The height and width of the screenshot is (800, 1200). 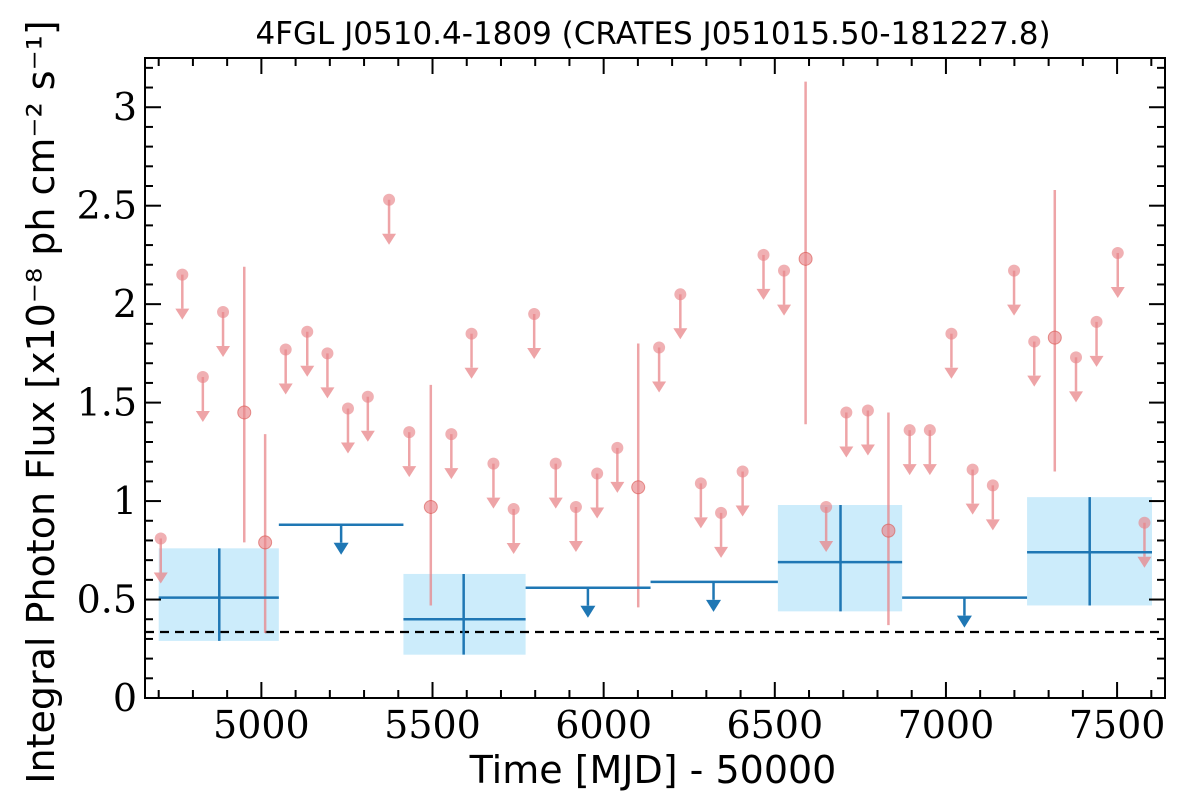 What do you see at coordinates (125, 698) in the screenshot?
I see `y-tick-label: 0` at bounding box center [125, 698].